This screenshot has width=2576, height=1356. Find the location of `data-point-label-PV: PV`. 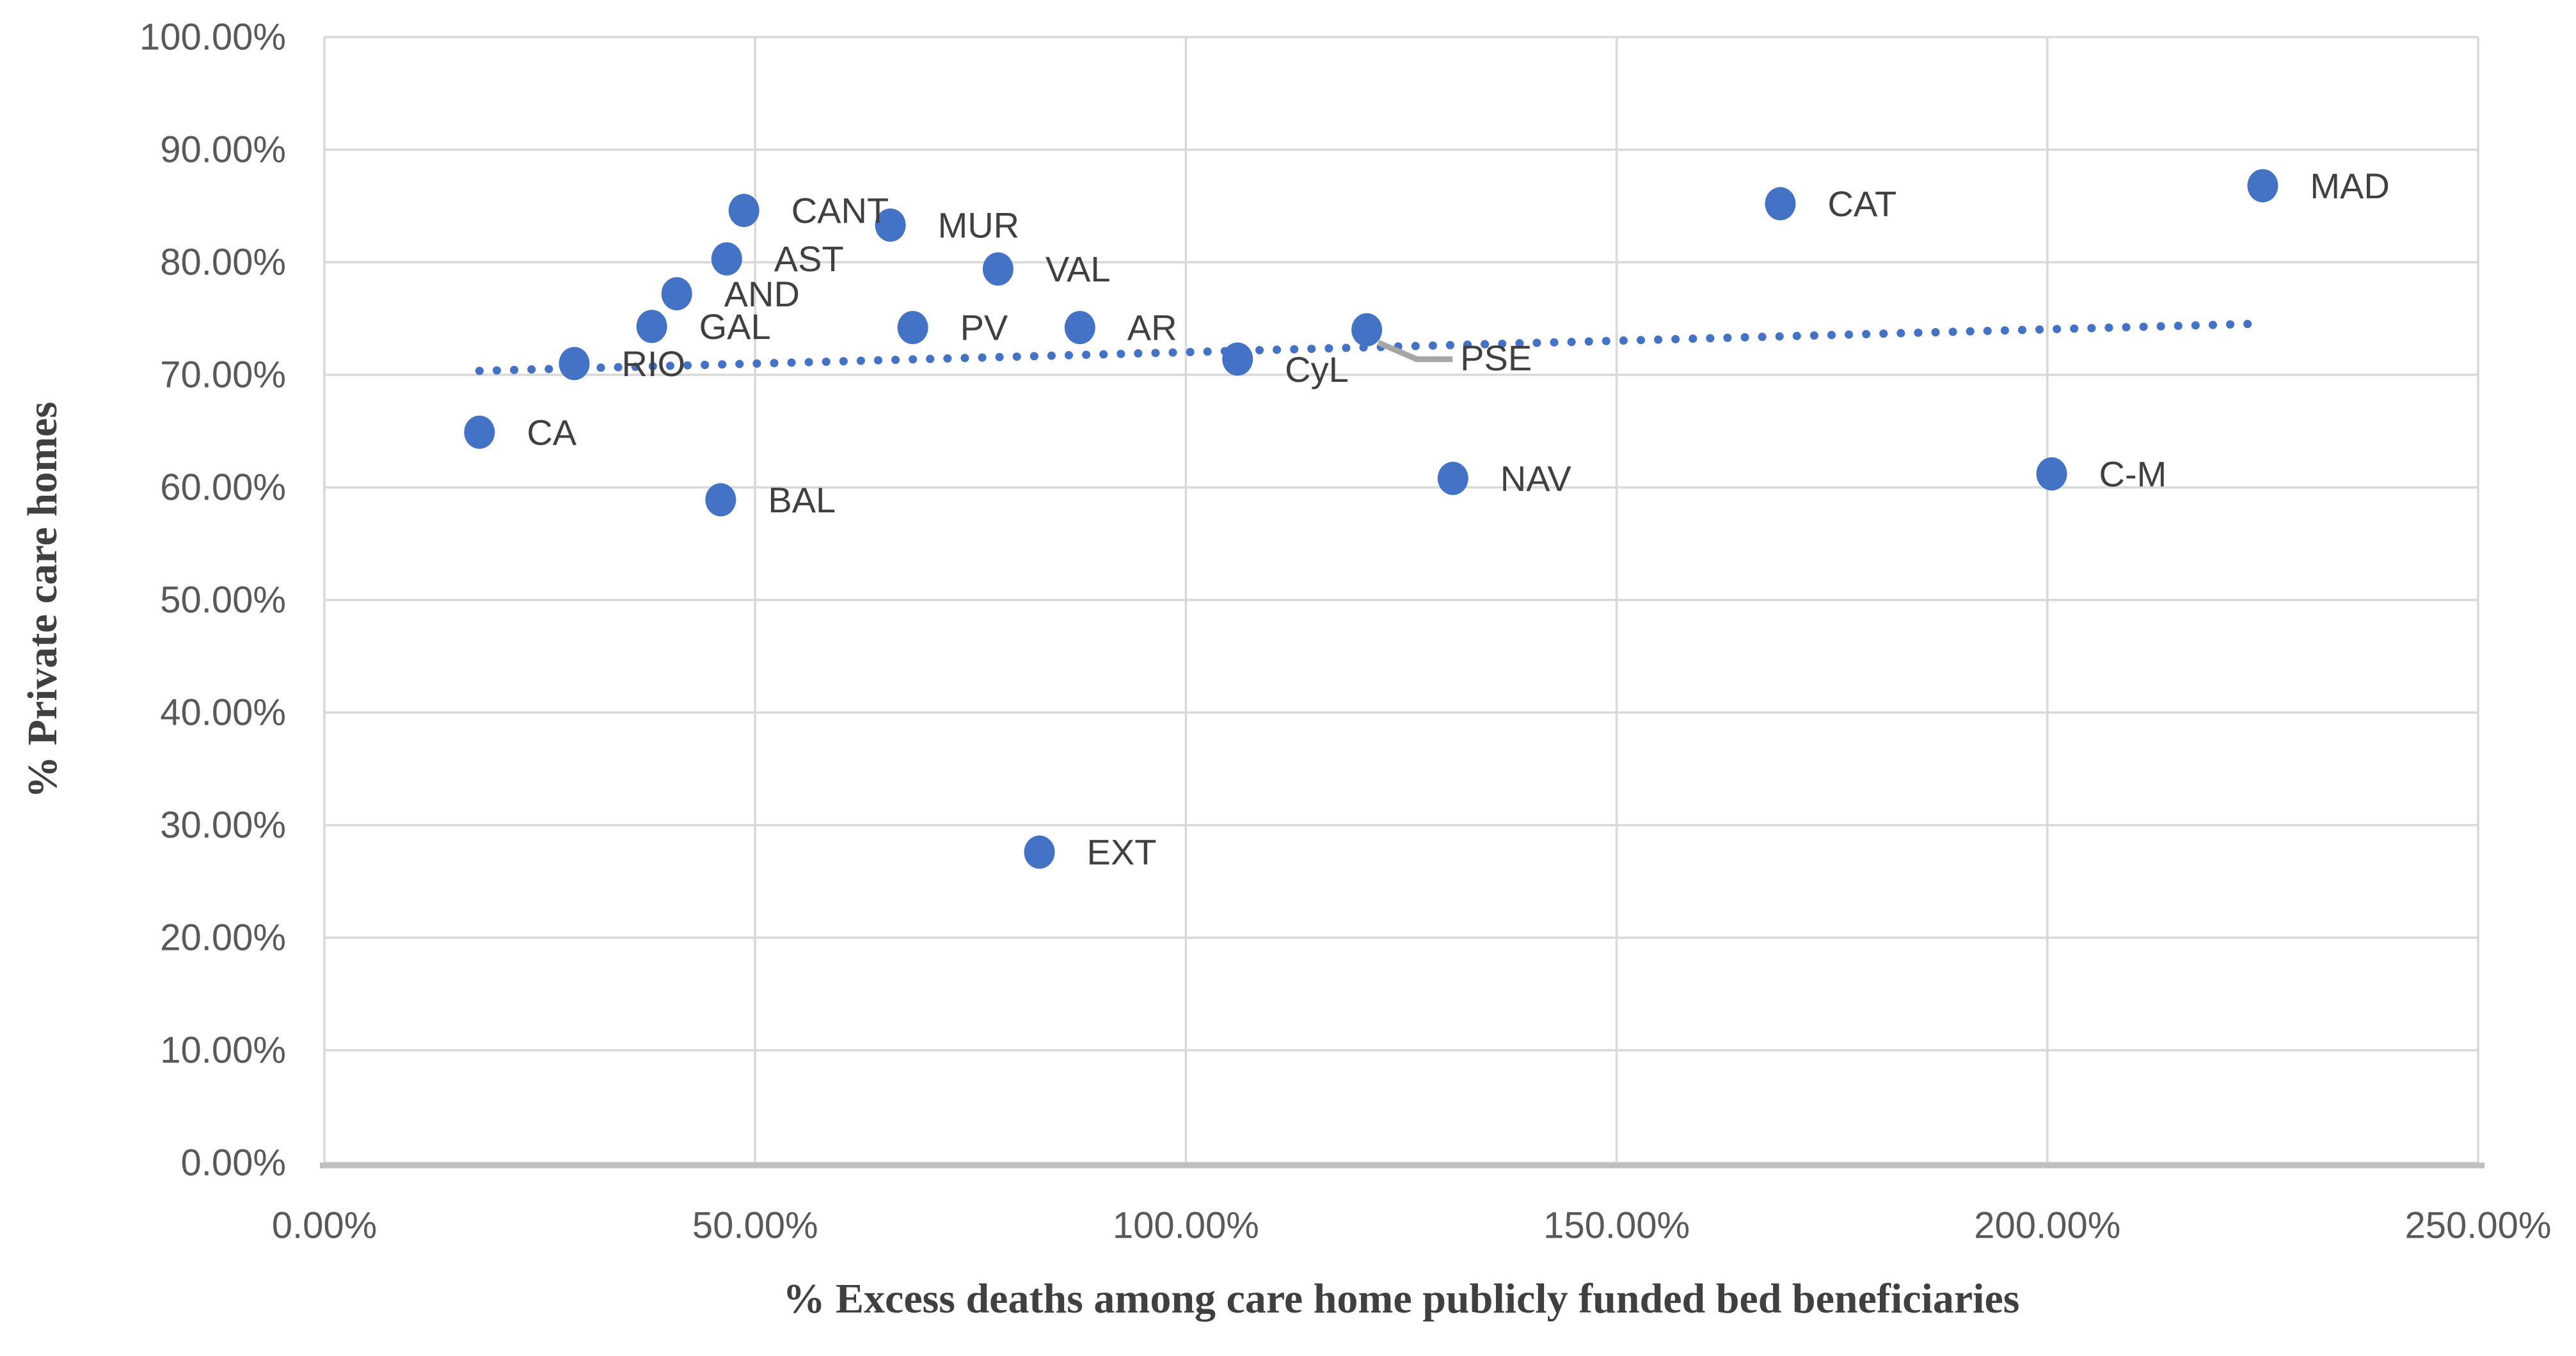

data-point-label-PV: PV is located at coordinates (984, 328).